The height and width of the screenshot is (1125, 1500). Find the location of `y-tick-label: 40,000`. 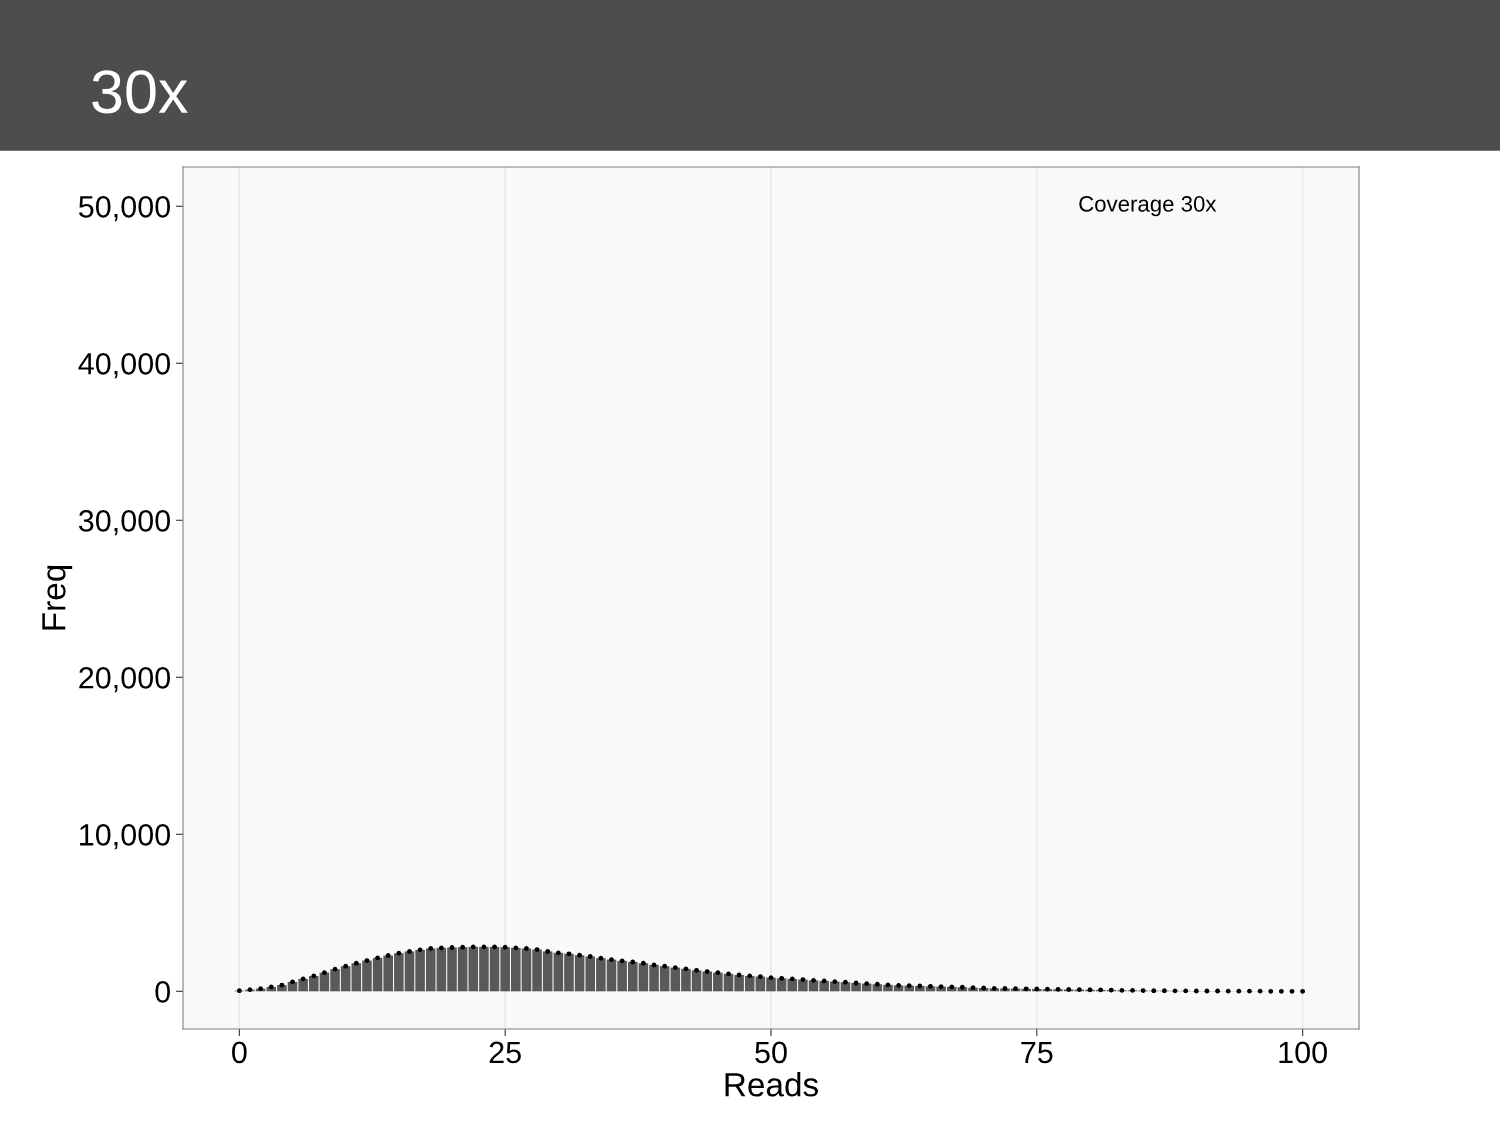

y-tick-label: 40,000 is located at coordinates (124, 366).